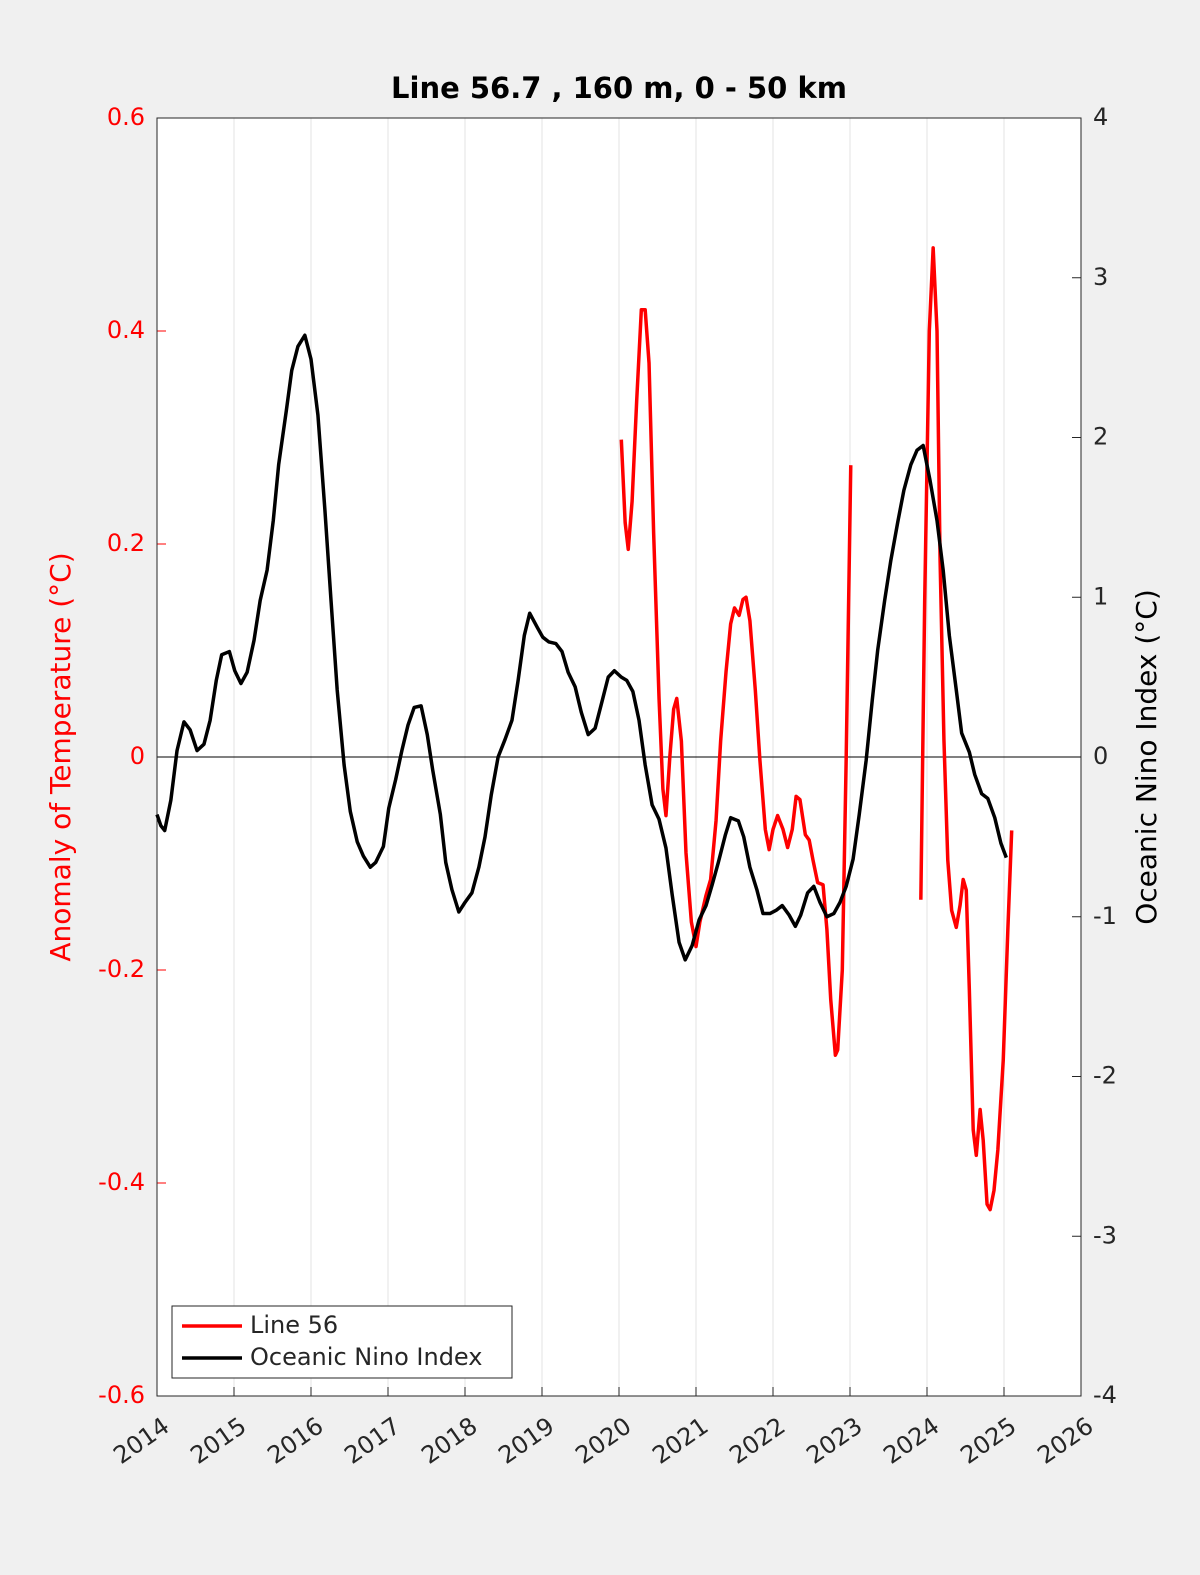  What do you see at coordinates (126, 117) in the screenshot?
I see `y-tick-label: 0.6` at bounding box center [126, 117].